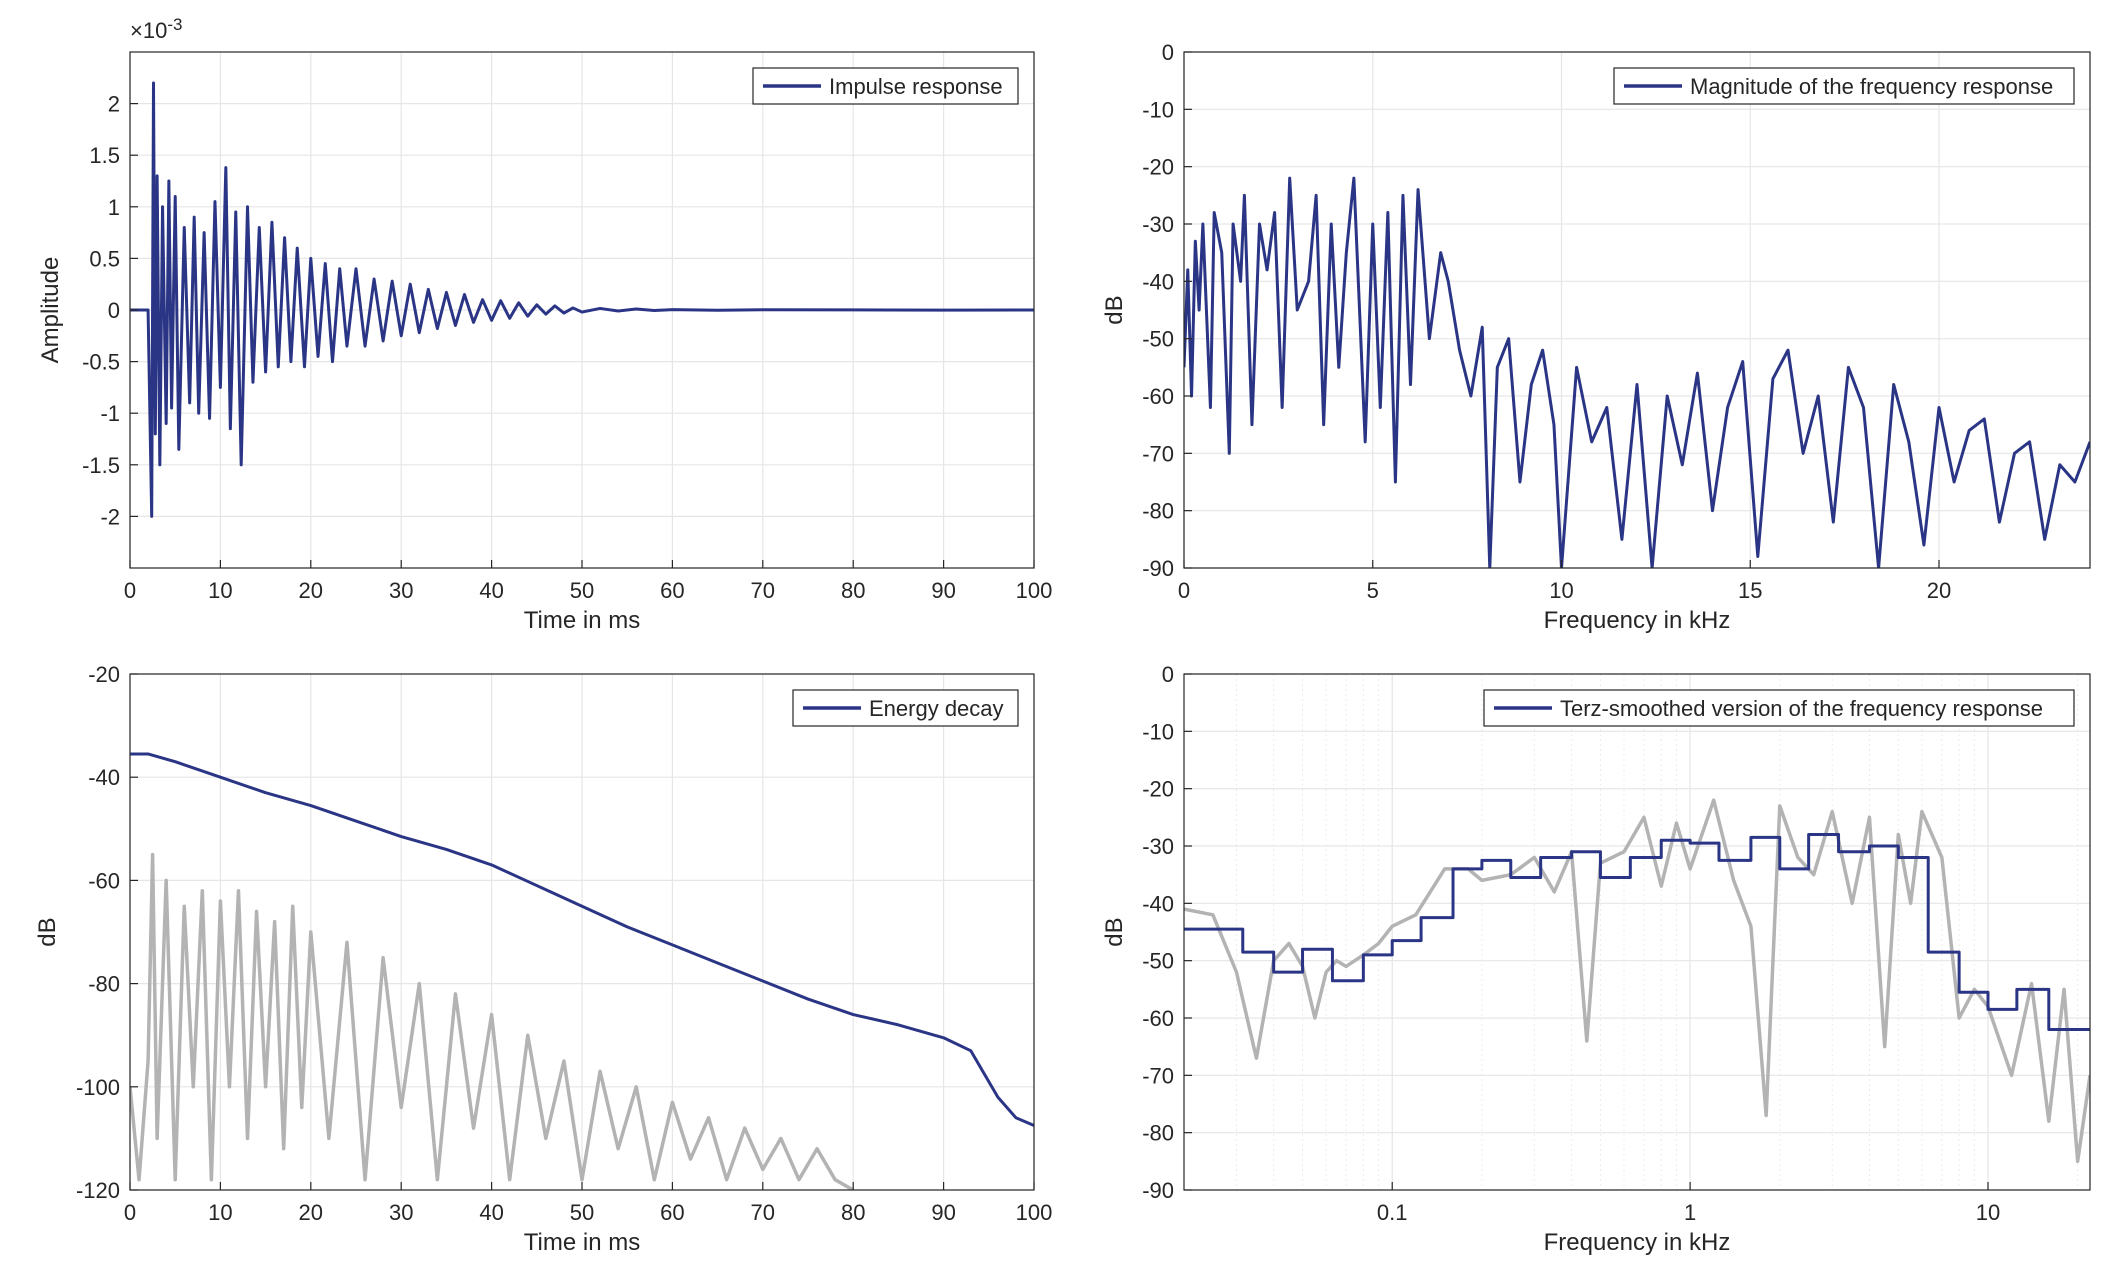 This screenshot has width=2126, height=1276. I want to click on legend: Magnitude of the frequency response, so click(1844, 86).